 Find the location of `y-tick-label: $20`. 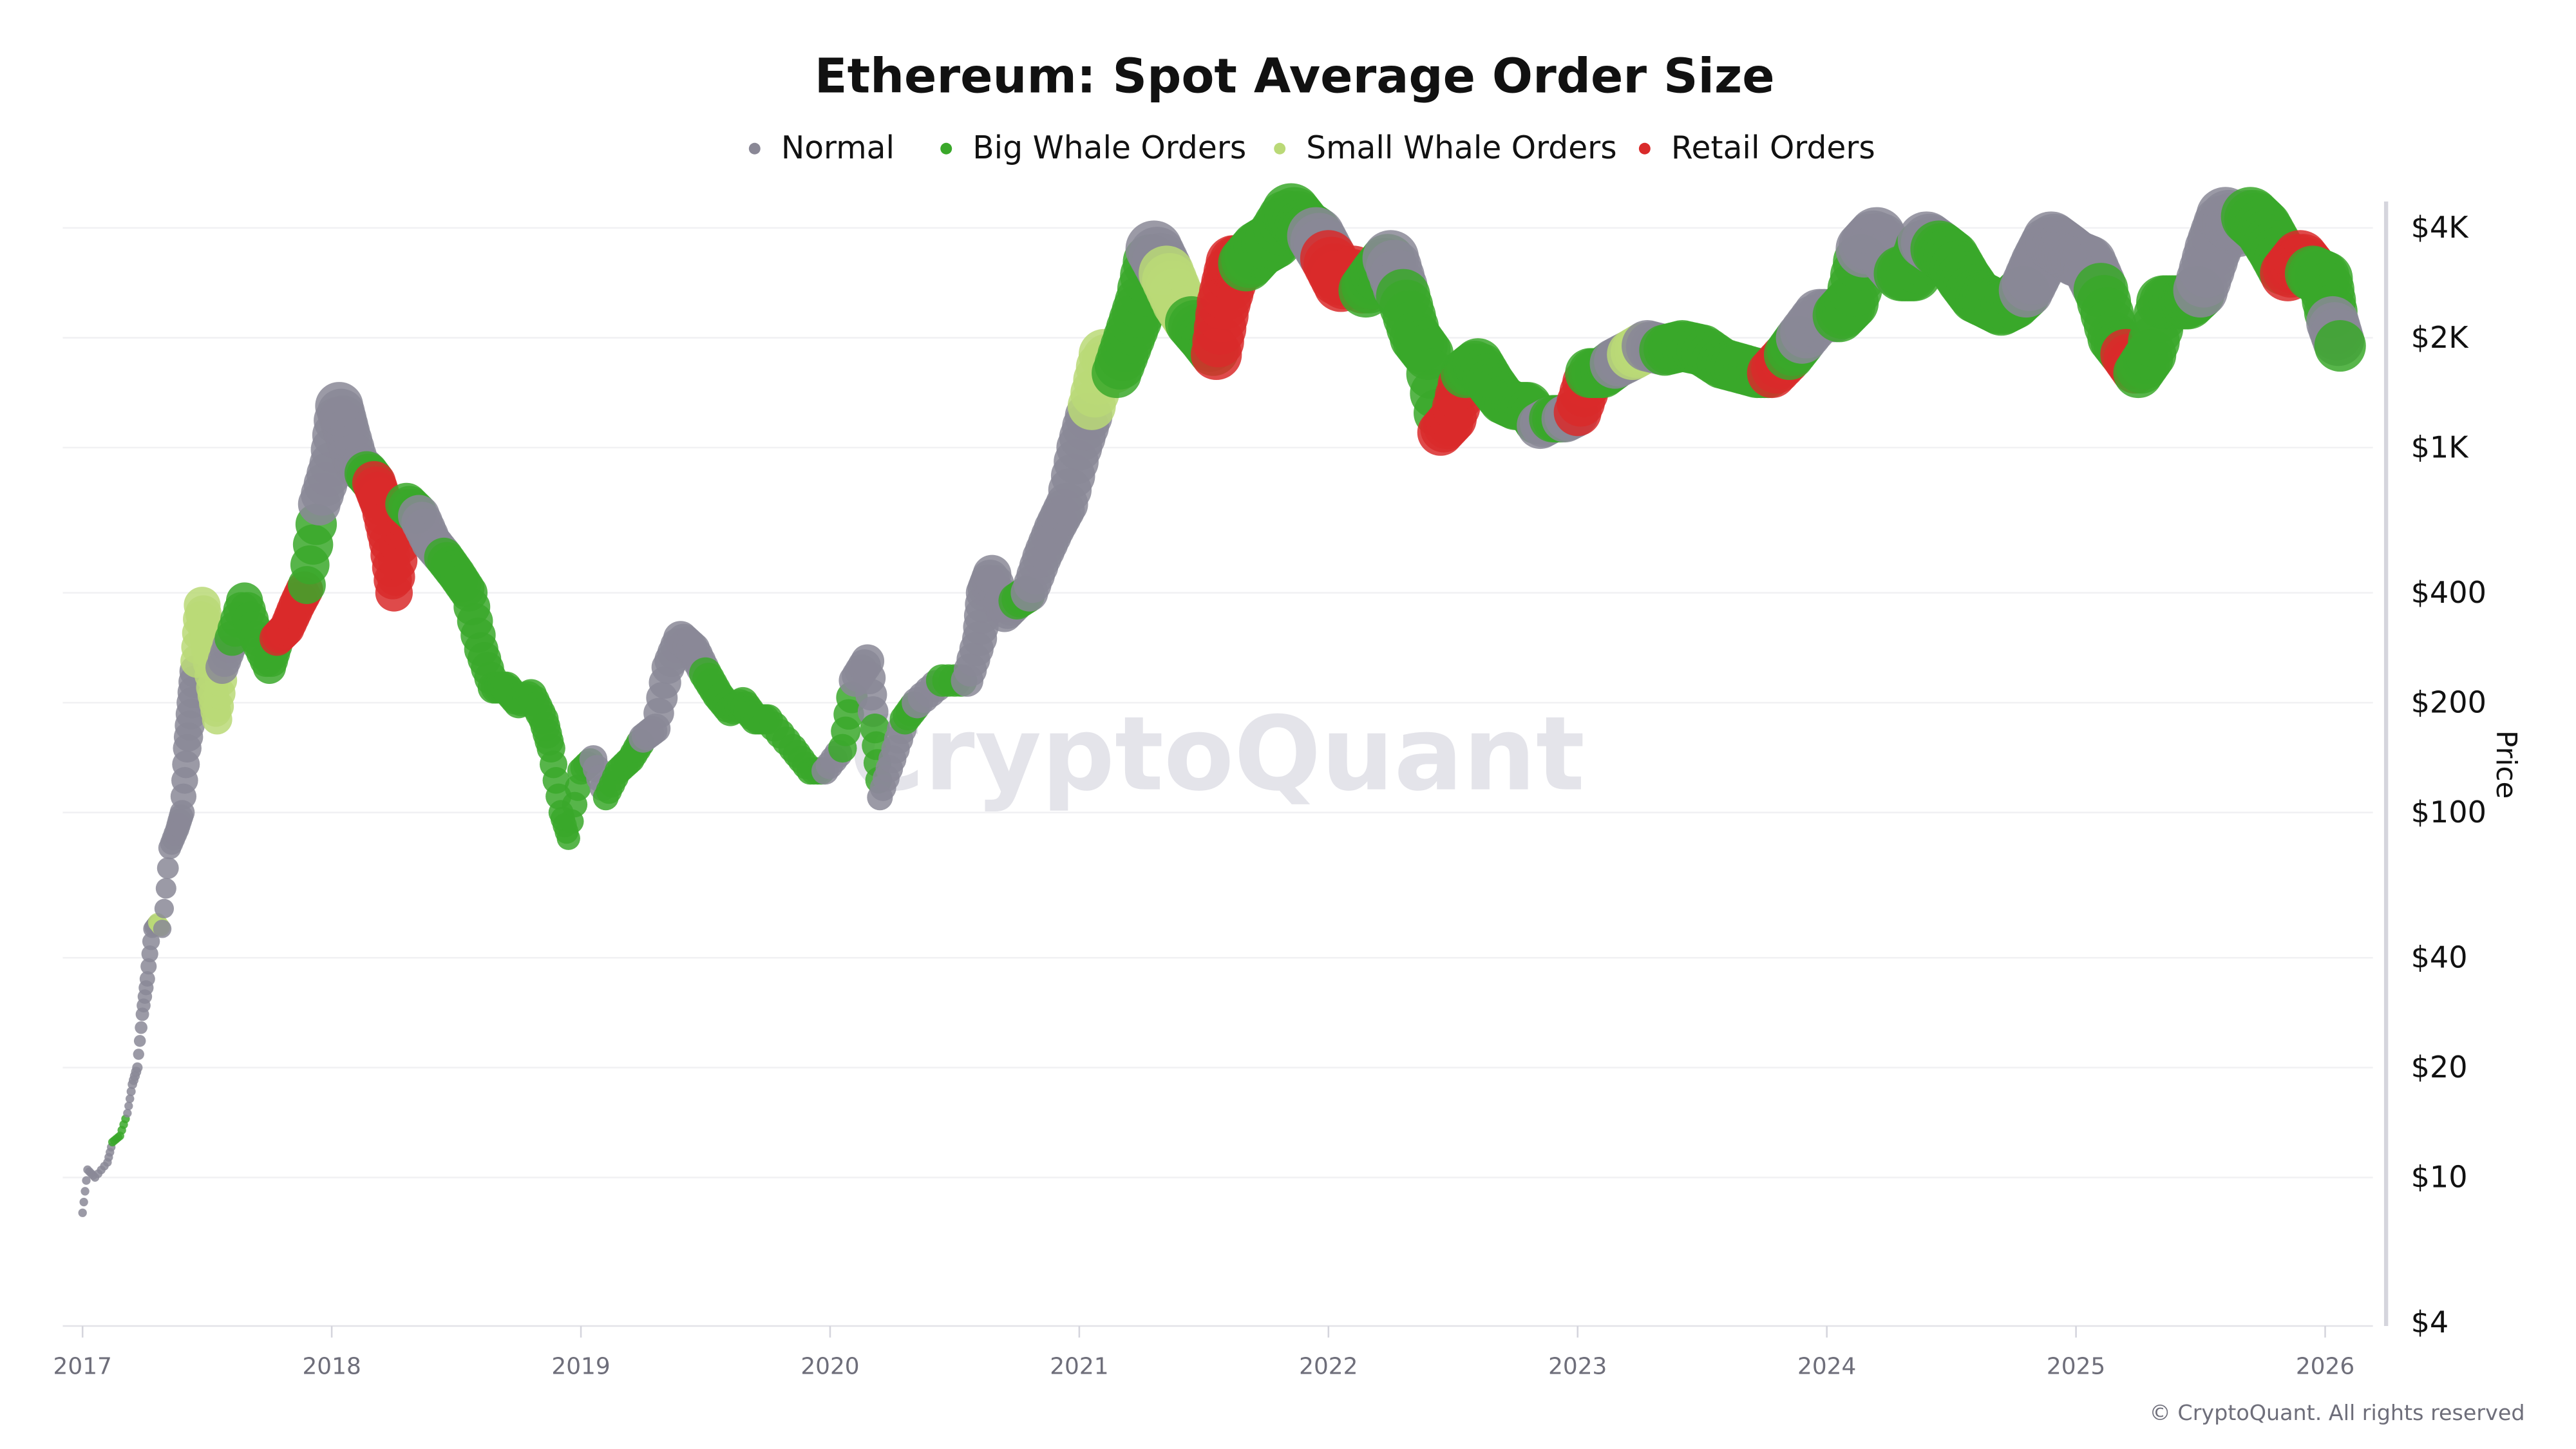

y-tick-label: $20 is located at coordinates (2439, 1067).